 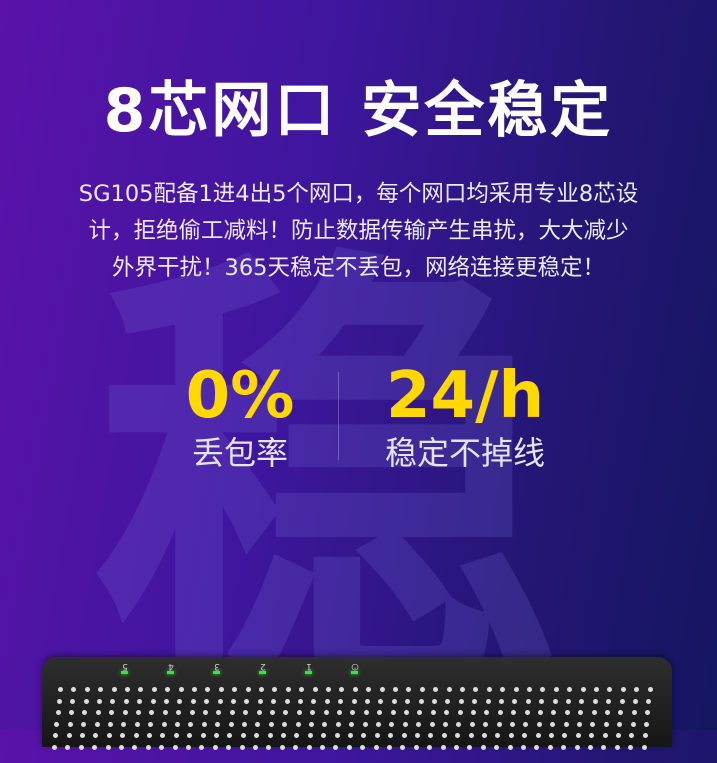 I want to click on stat-label: 稳定不掉线, so click(x=464, y=453).